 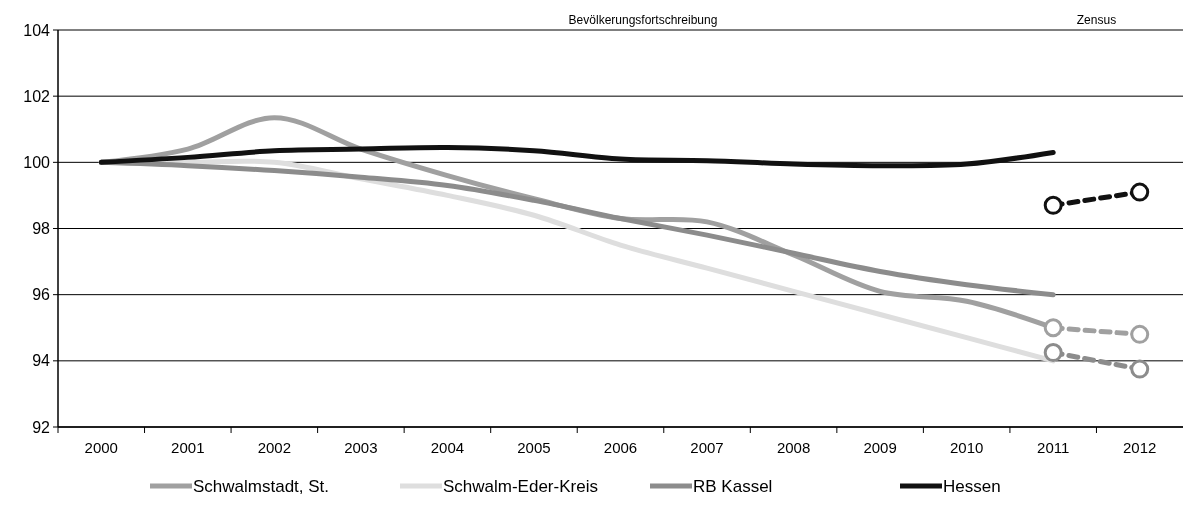 What do you see at coordinates (620, 447) in the screenshot?
I see `x-tick-label: 2006` at bounding box center [620, 447].